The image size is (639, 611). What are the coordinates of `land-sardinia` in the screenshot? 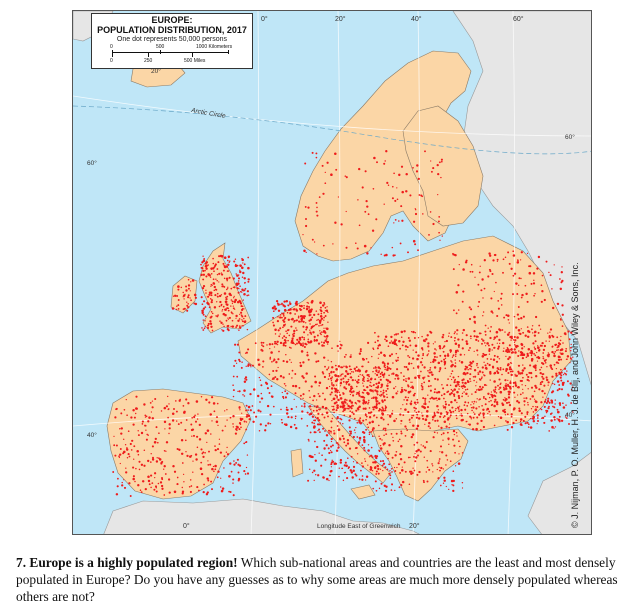 It's located at (297, 463).